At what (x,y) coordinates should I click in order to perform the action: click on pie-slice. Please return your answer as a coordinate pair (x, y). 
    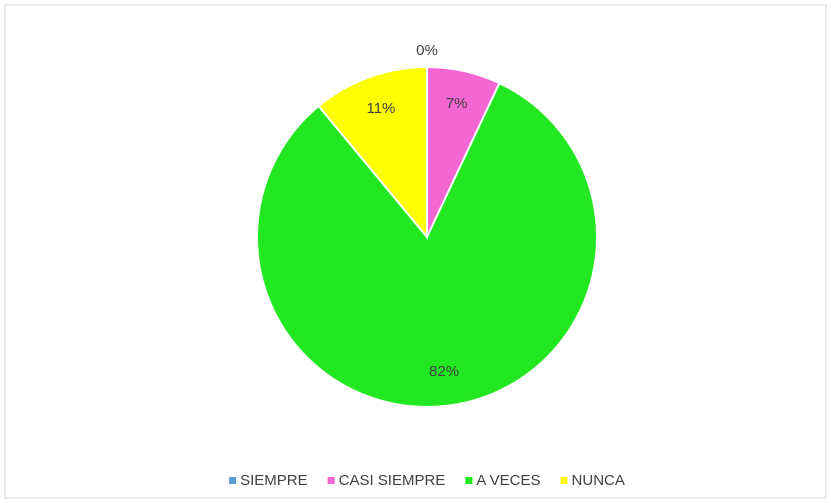
    Looking at the image, I should click on (372, 152).